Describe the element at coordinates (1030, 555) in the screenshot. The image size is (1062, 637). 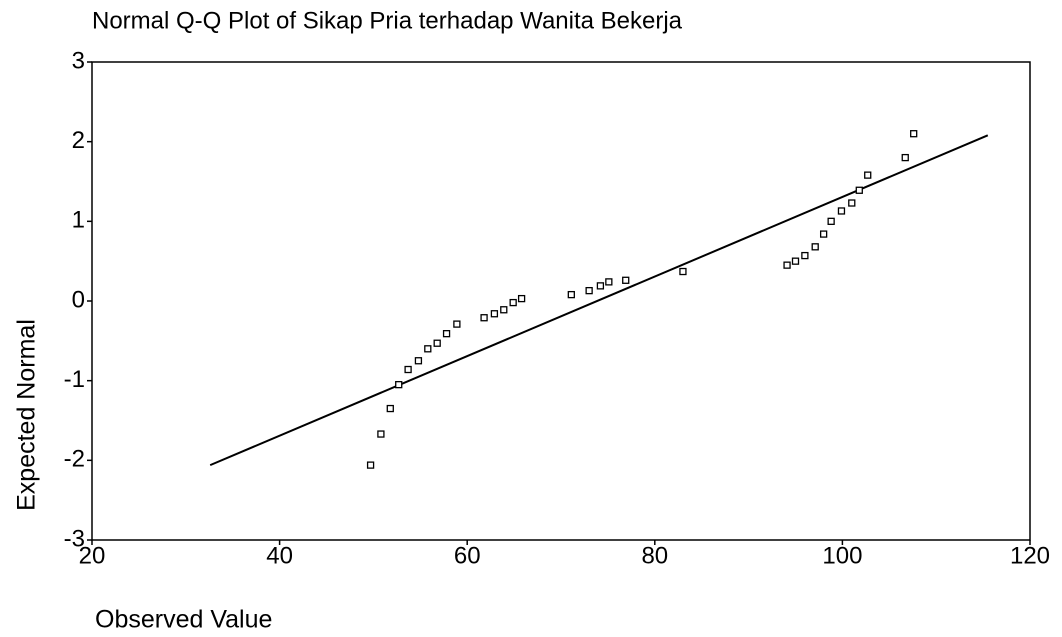
I see `x-tick-label: 120` at that location.